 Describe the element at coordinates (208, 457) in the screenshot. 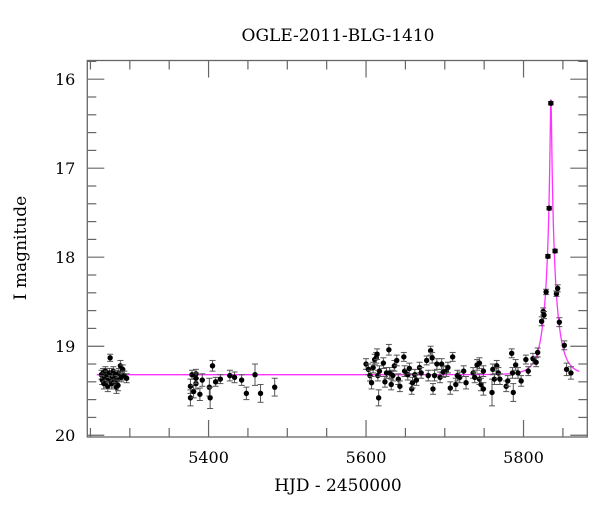

I see `x-tick-label: 5400` at that location.